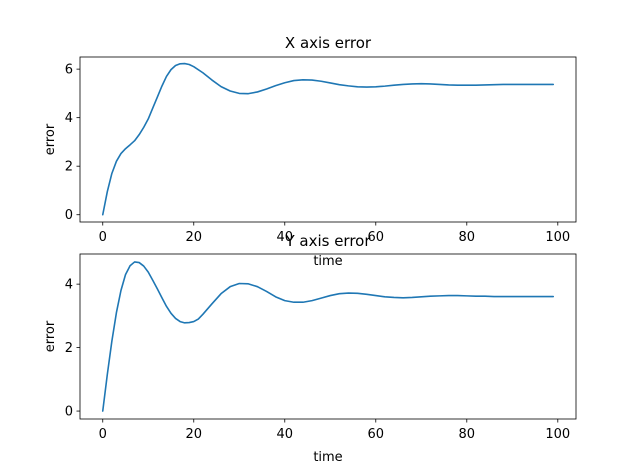  I want to click on chart-title: Y axis error, so click(327, 241).